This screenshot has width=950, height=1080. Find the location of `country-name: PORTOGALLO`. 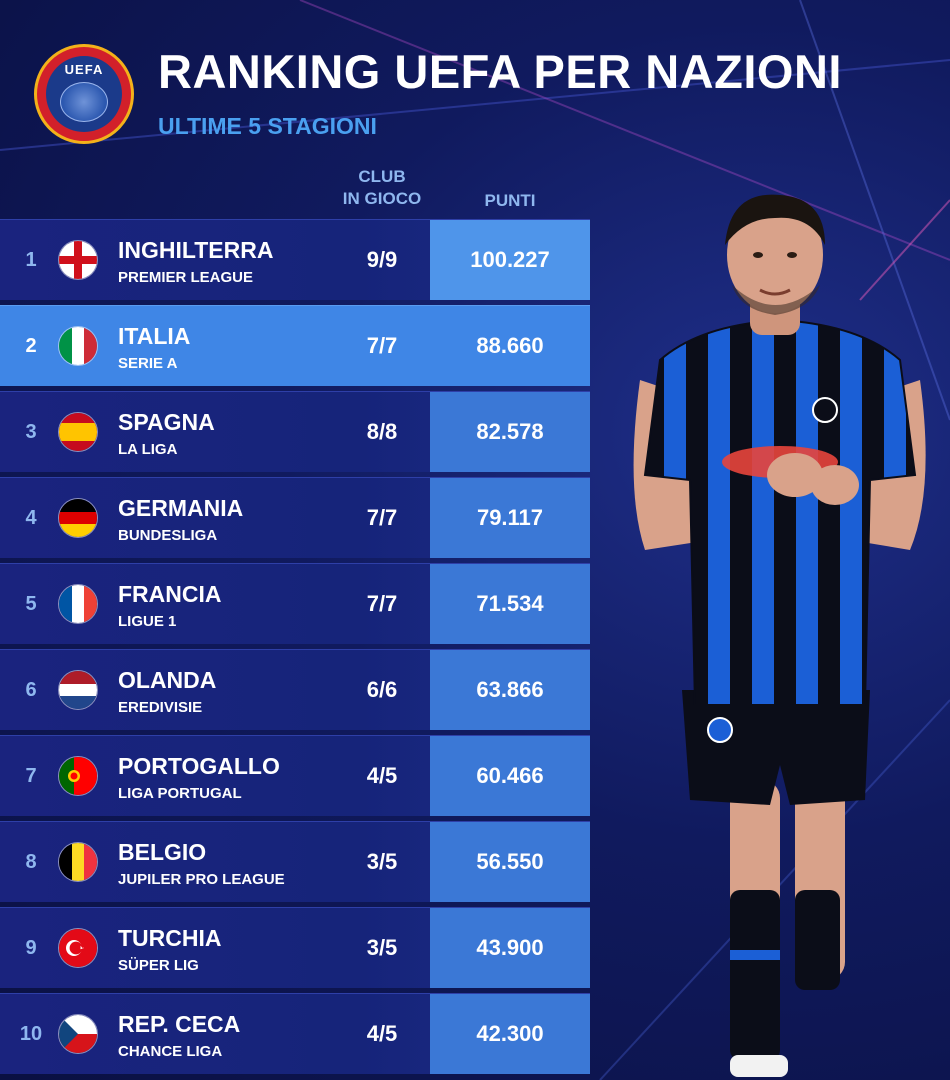

country-name: PORTOGALLO is located at coordinates (199, 766).